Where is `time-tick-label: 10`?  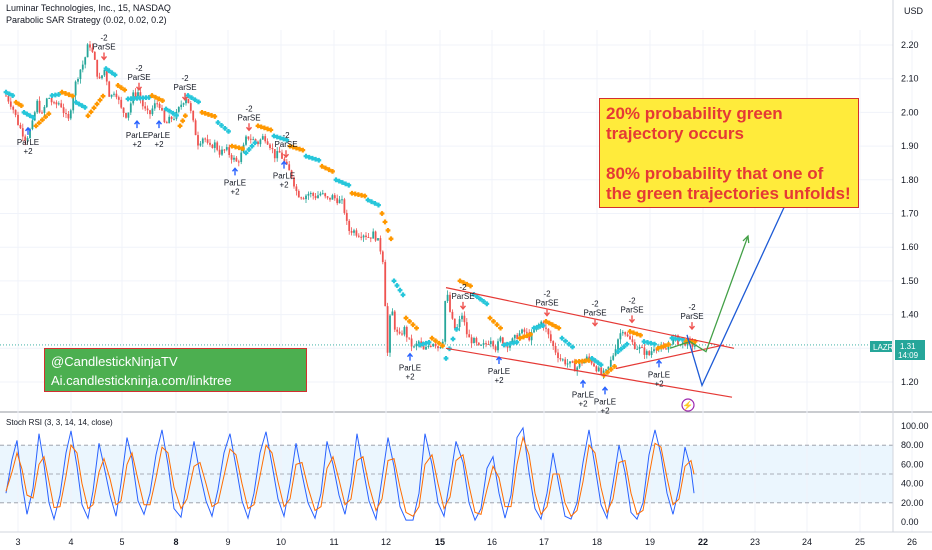
time-tick-label: 10 is located at coordinates (281, 542).